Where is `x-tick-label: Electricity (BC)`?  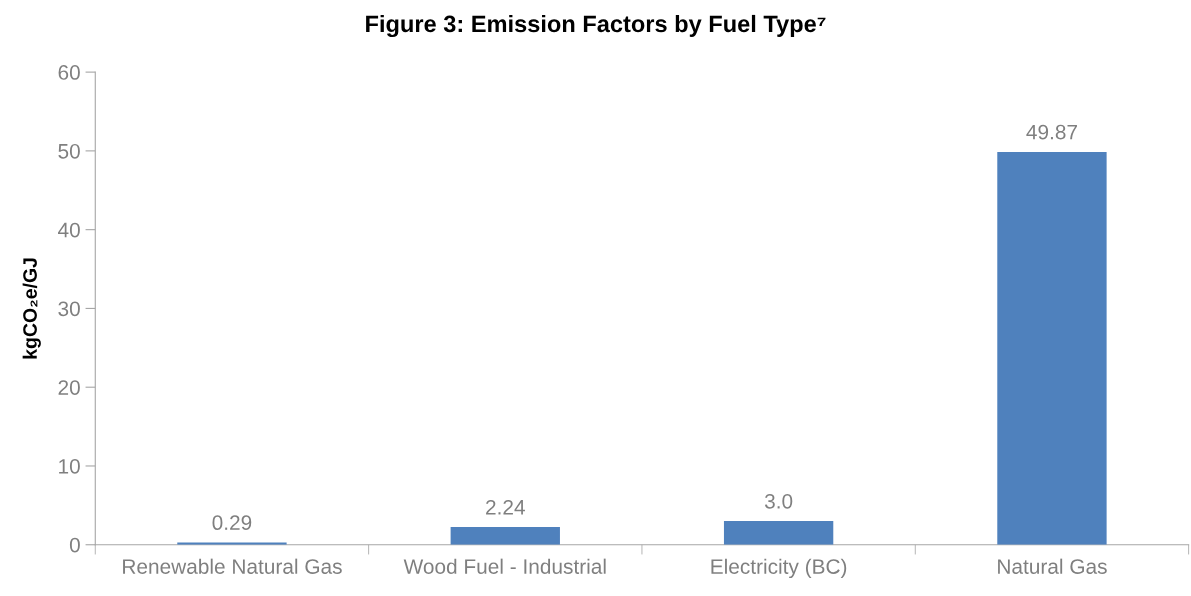 x-tick-label: Electricity (BC) is located at coordinates (779, 568).